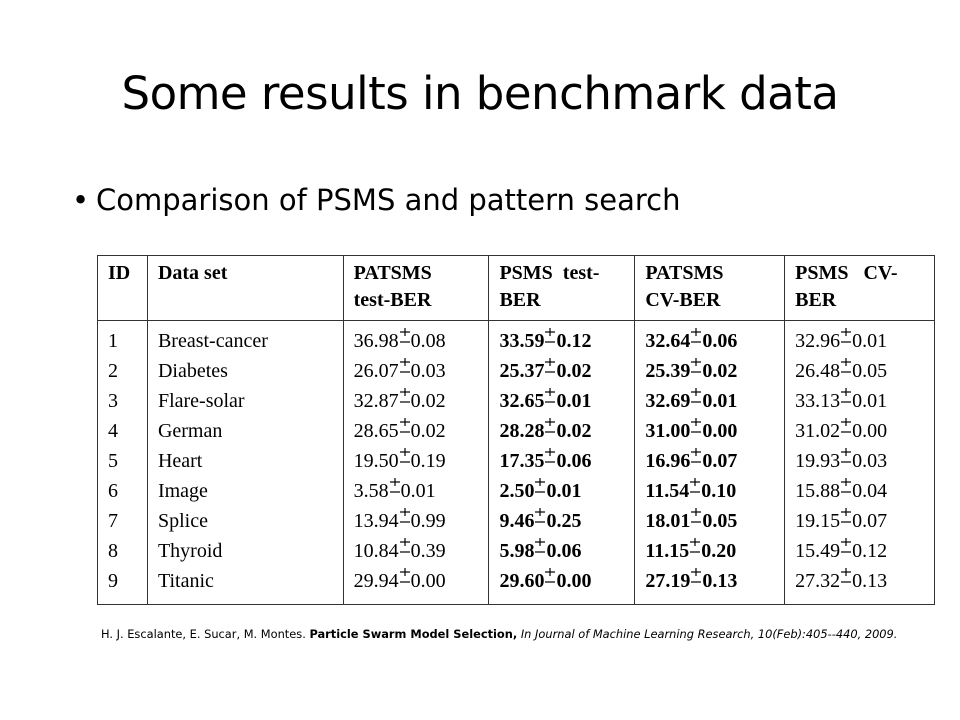 The image size is (960, 720). Describe the element at coordinates (245, 521) in the screenshot. I see `cell-dataset: Splice` at that location.